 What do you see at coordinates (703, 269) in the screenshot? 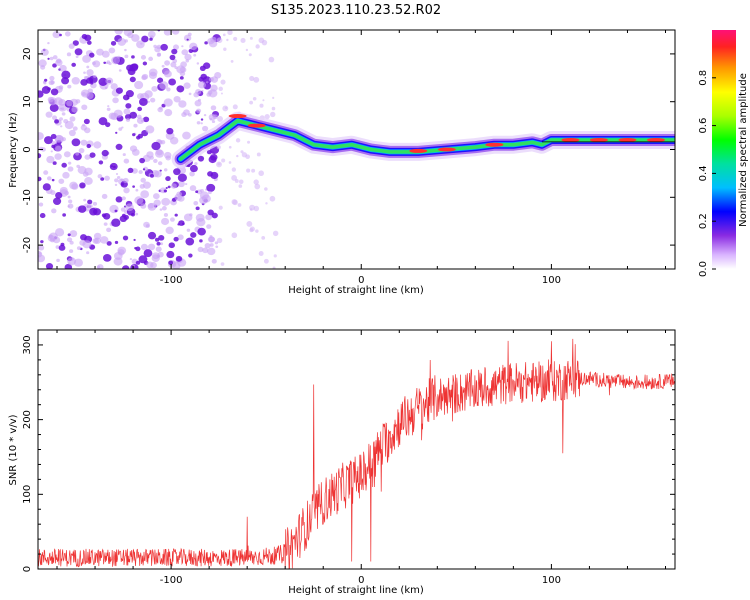
I see `colorbar-tick-label: 0.0` at bounding box center [703, 269].